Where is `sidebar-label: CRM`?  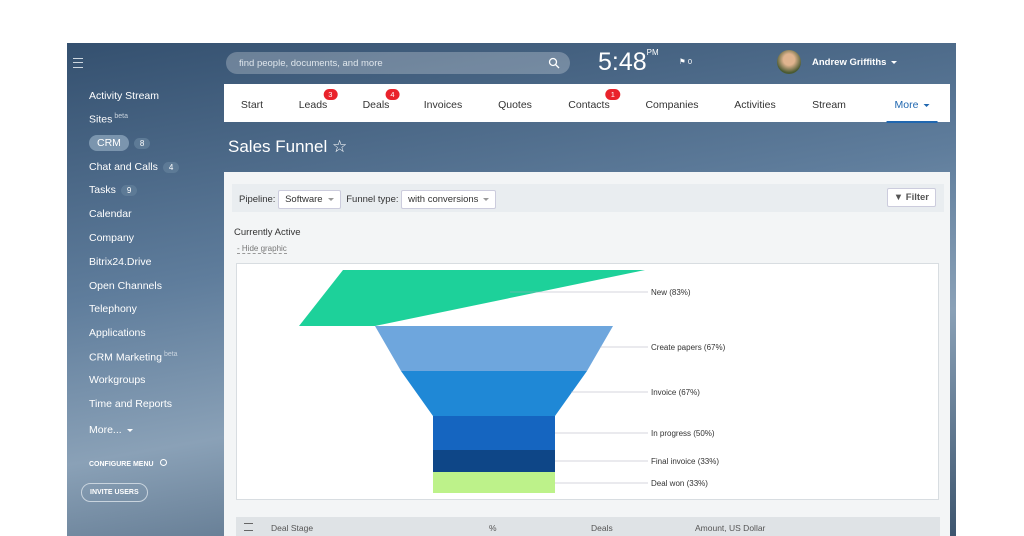
sidebar-label: CRM is located at coordinates (109, 143).